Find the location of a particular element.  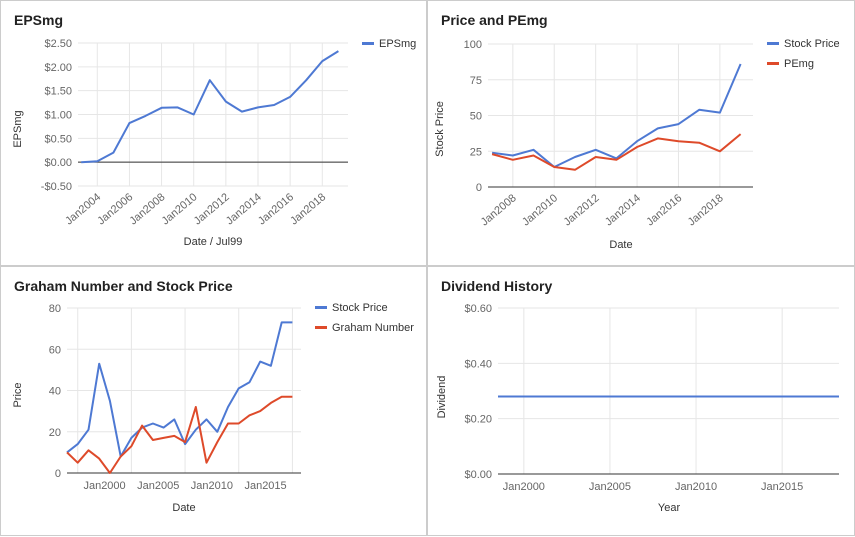

y-tick-label: 40 is located at coordinates (55, 392).